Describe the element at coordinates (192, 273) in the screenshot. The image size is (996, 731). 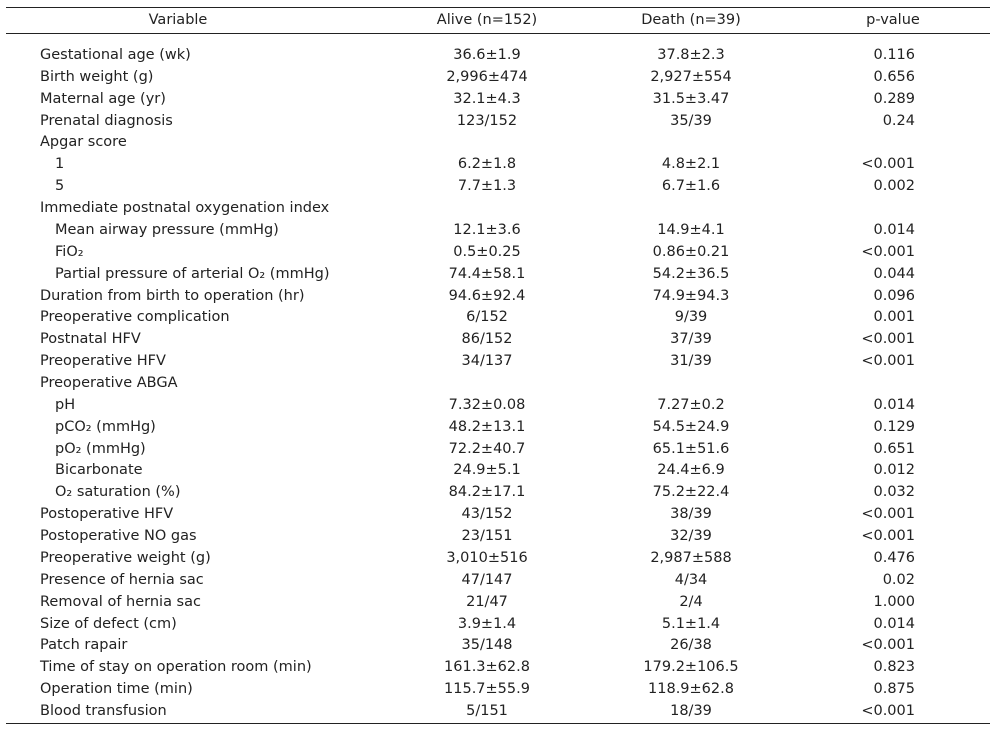
I see `sub-variable: Partial pressure of arterial O₂ (mmHg)` at that location.